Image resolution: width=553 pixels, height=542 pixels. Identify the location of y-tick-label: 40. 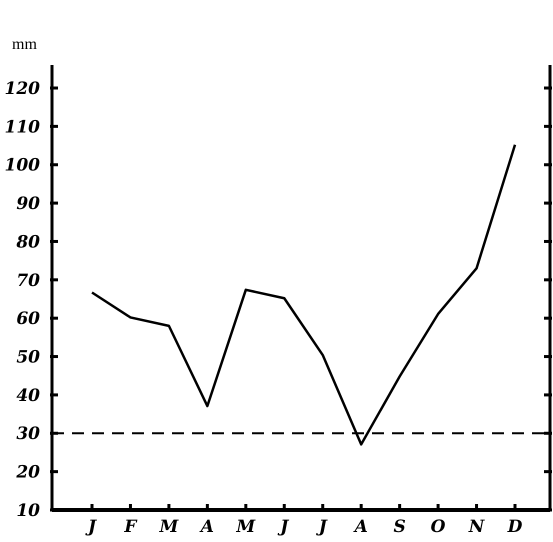
(28, 396).